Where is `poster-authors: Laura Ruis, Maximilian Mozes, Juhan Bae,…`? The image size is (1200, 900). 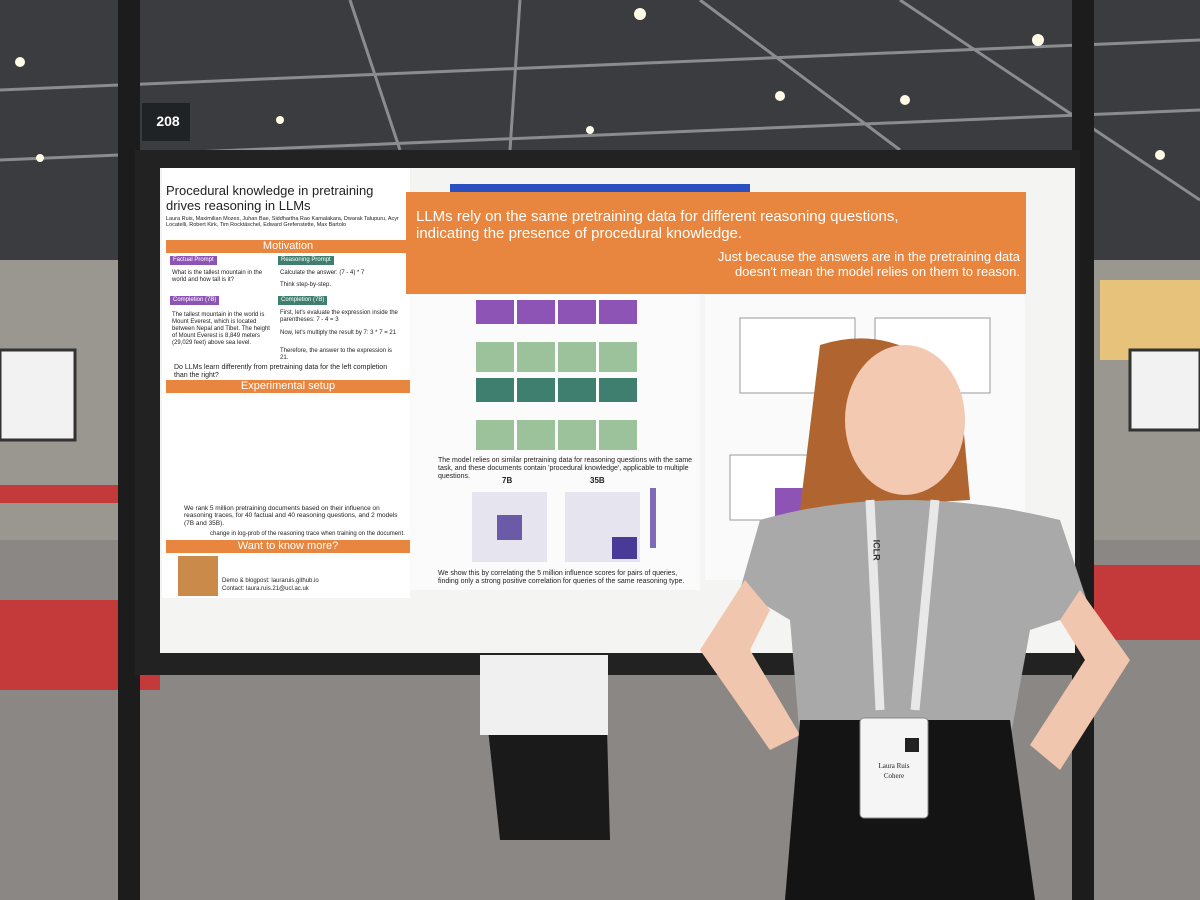 poster-authors: Laura Ruis, Maximilian Mozes, Juhan Bae,… is located at coordinates (282, 222).